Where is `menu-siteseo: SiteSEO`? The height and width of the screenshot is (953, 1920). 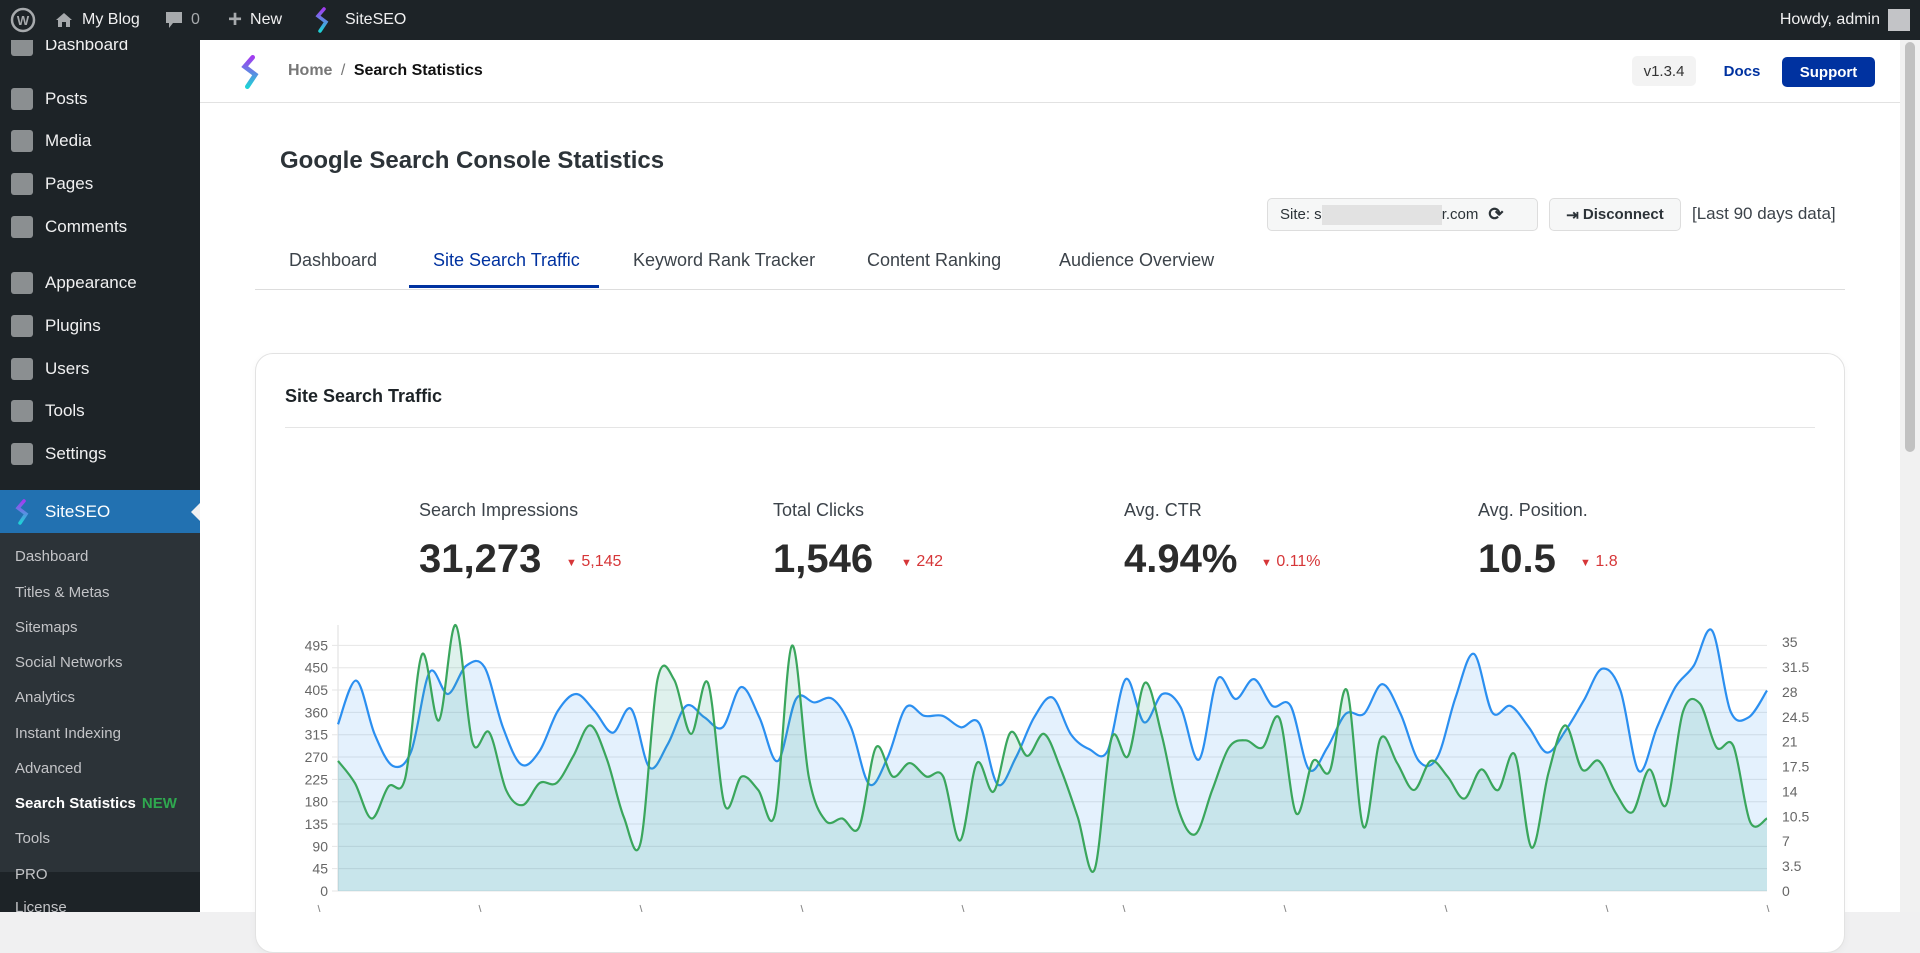 menu-siteseo: SiteSEO is located at coordinates (100, 511).